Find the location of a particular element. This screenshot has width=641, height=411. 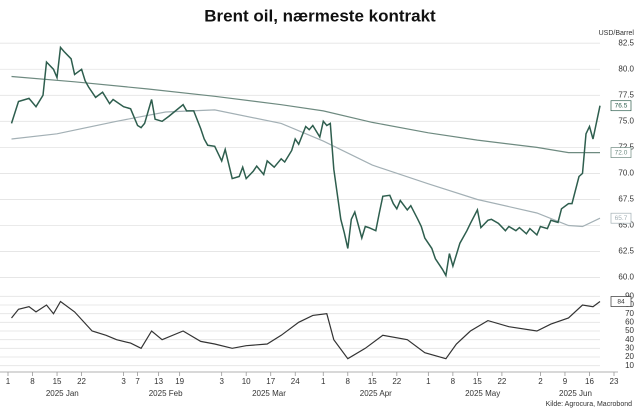

x-tick-label: 13 is located at coordinates (158, 381).